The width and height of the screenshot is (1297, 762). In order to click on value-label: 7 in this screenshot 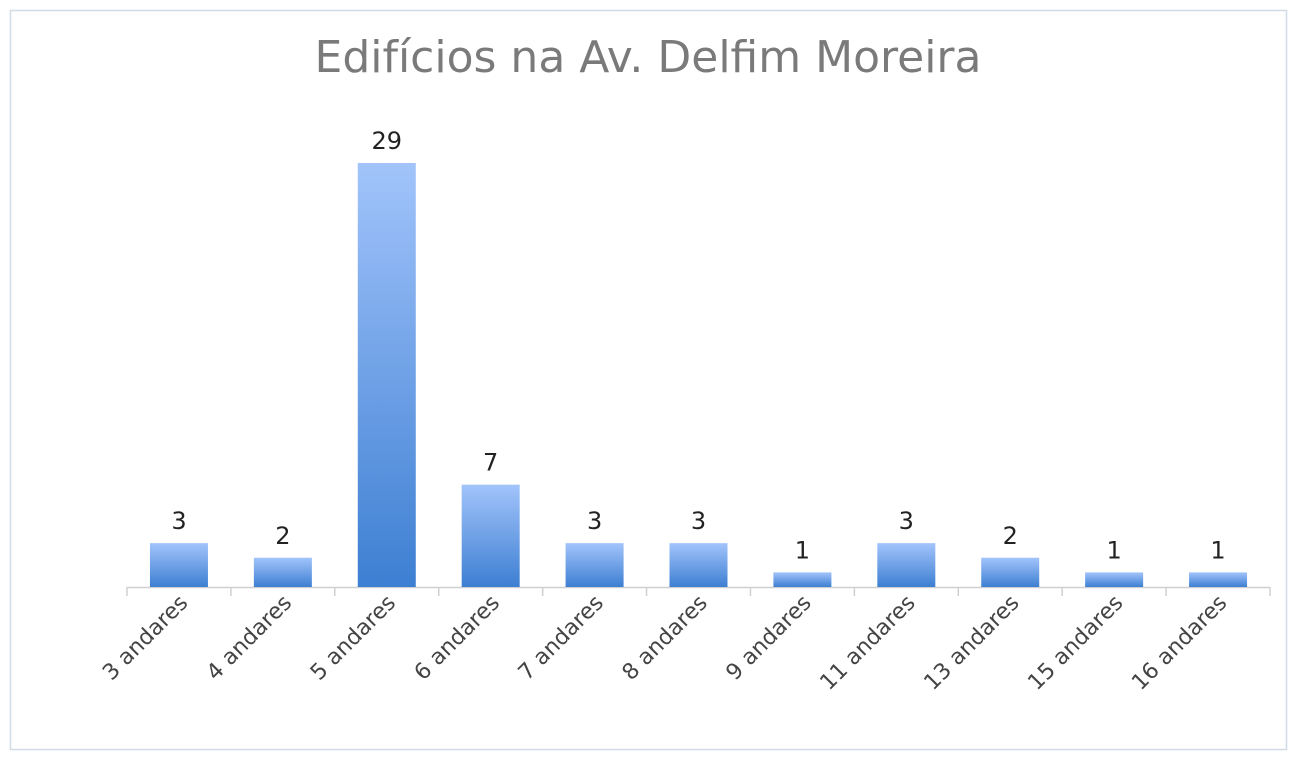, I will do `click(490, 463)`.